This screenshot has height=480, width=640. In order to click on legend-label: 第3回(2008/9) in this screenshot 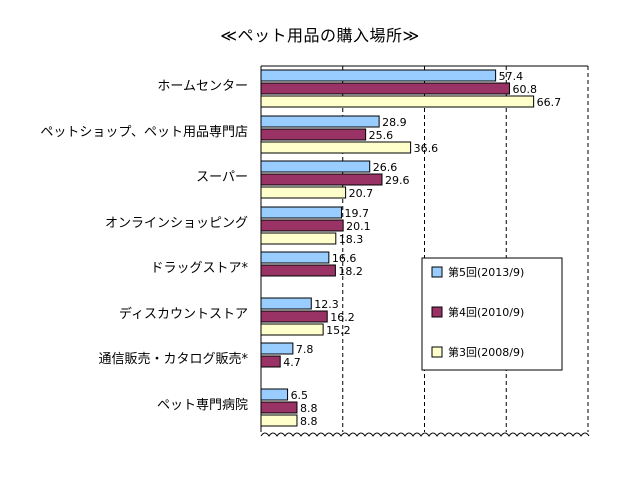, I will do `click(486, 352)`.